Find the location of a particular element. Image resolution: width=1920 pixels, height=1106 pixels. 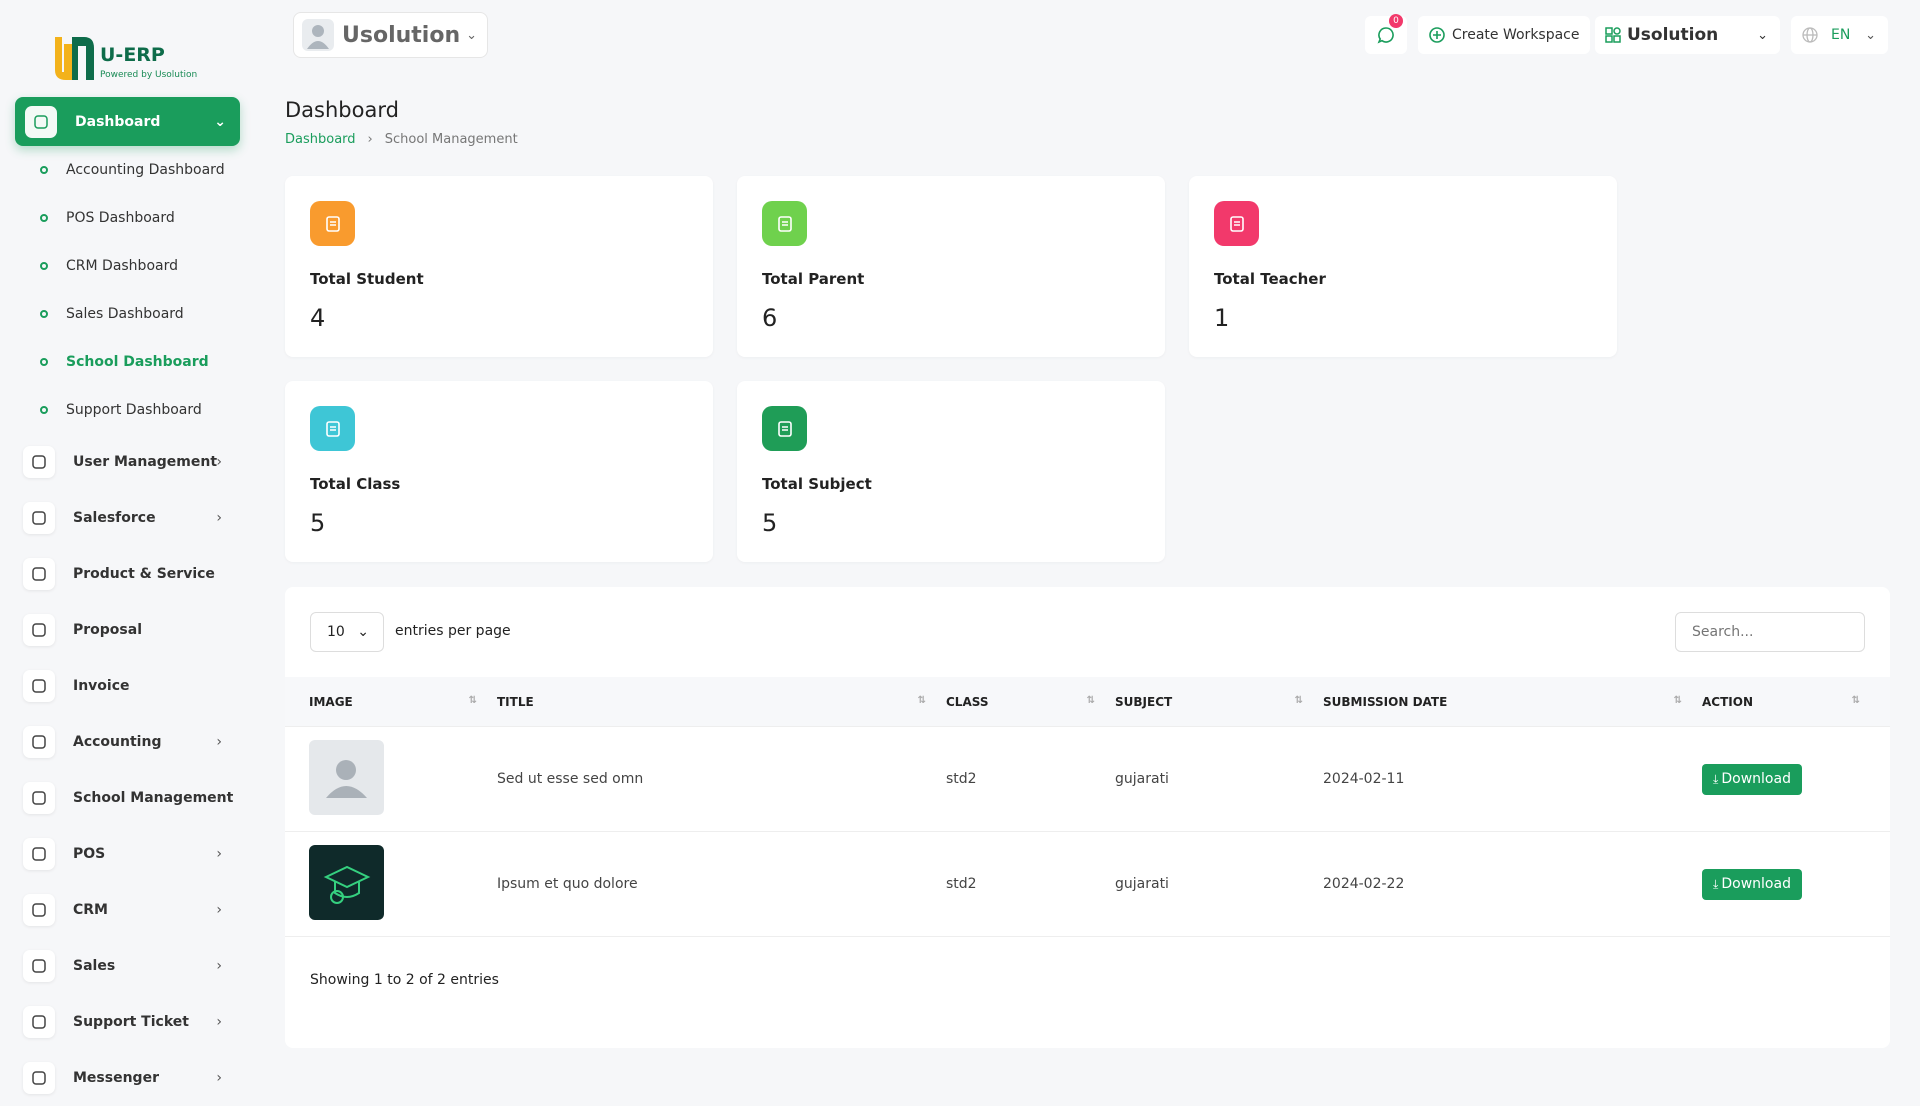

chat-icon is located at coordinates (1385, 35).